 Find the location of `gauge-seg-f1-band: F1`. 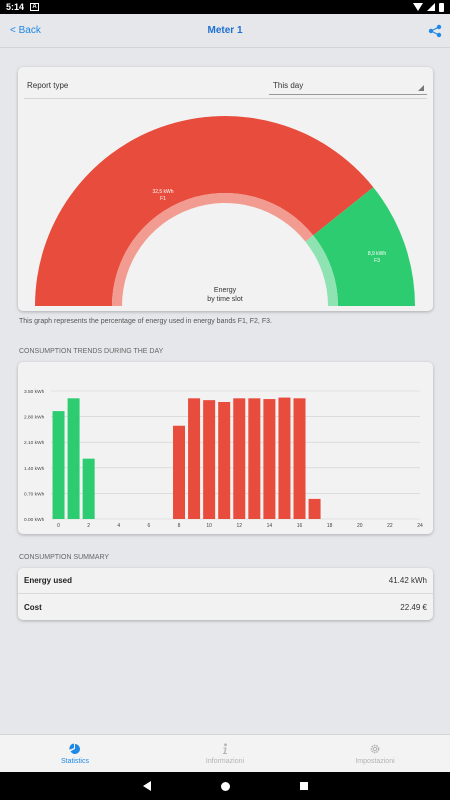

gauge-seg-f1-band: F1 is located at coordinates (163, 199).